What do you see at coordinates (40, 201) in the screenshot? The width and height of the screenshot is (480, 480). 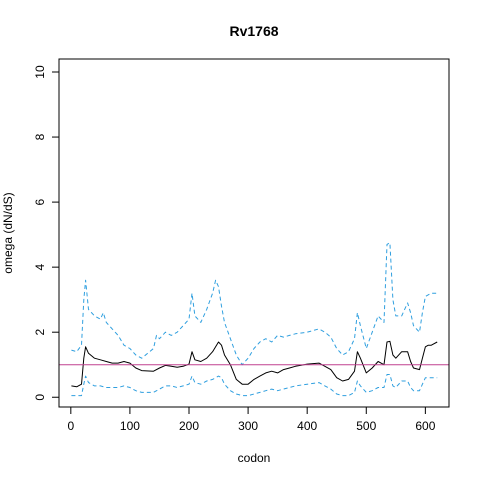 I see `y-tick-label: 6` at bounding box center [40, 201].